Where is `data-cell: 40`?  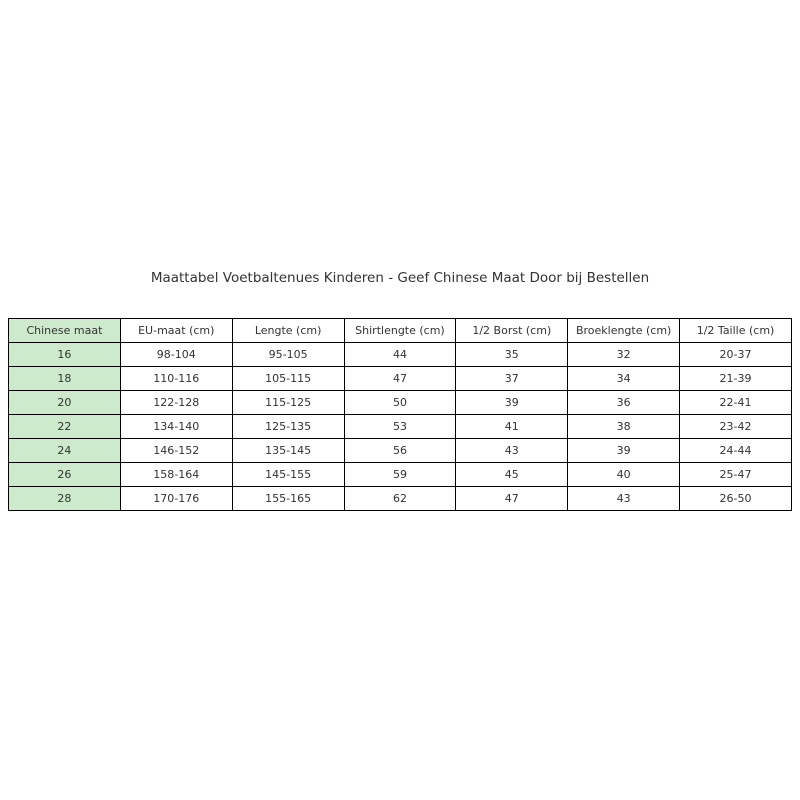 data-cell: 40 is located at coordinates (624, 474).